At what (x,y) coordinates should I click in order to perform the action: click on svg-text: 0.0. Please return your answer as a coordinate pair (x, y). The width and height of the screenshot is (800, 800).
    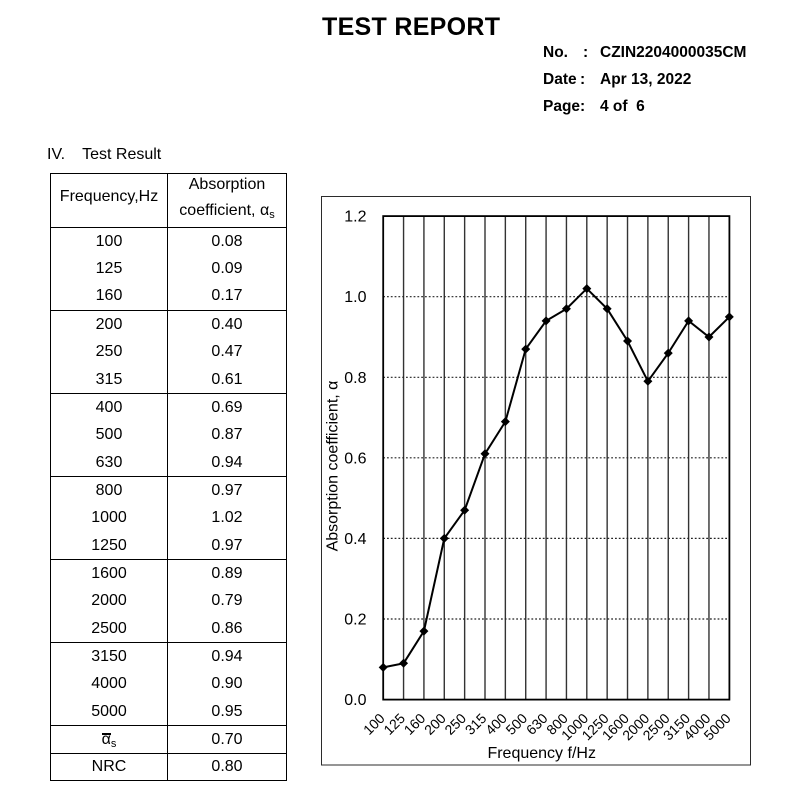
    Looking at the image, I should click on (355, 700).